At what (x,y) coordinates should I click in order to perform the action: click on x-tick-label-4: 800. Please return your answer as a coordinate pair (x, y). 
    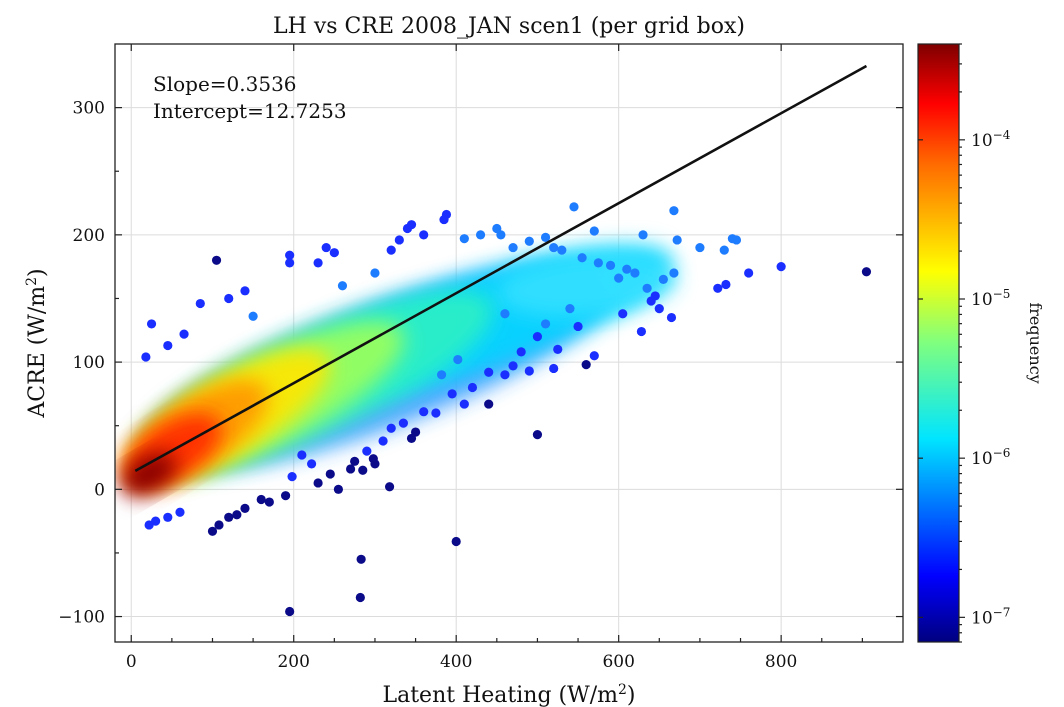
    Looking at the image, I should click on (781, 662).